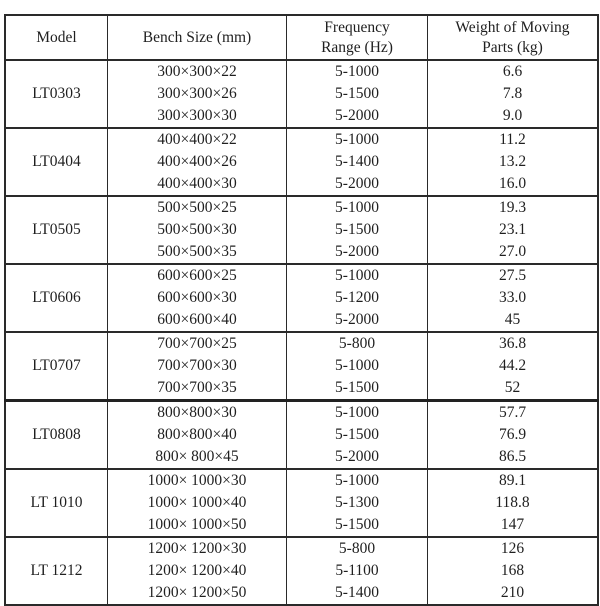 Image resolution: width=600 pixels, height=606 pixels. I want to click on table-row: 400×400×26 5-1400 13.2, so click(302, 162).